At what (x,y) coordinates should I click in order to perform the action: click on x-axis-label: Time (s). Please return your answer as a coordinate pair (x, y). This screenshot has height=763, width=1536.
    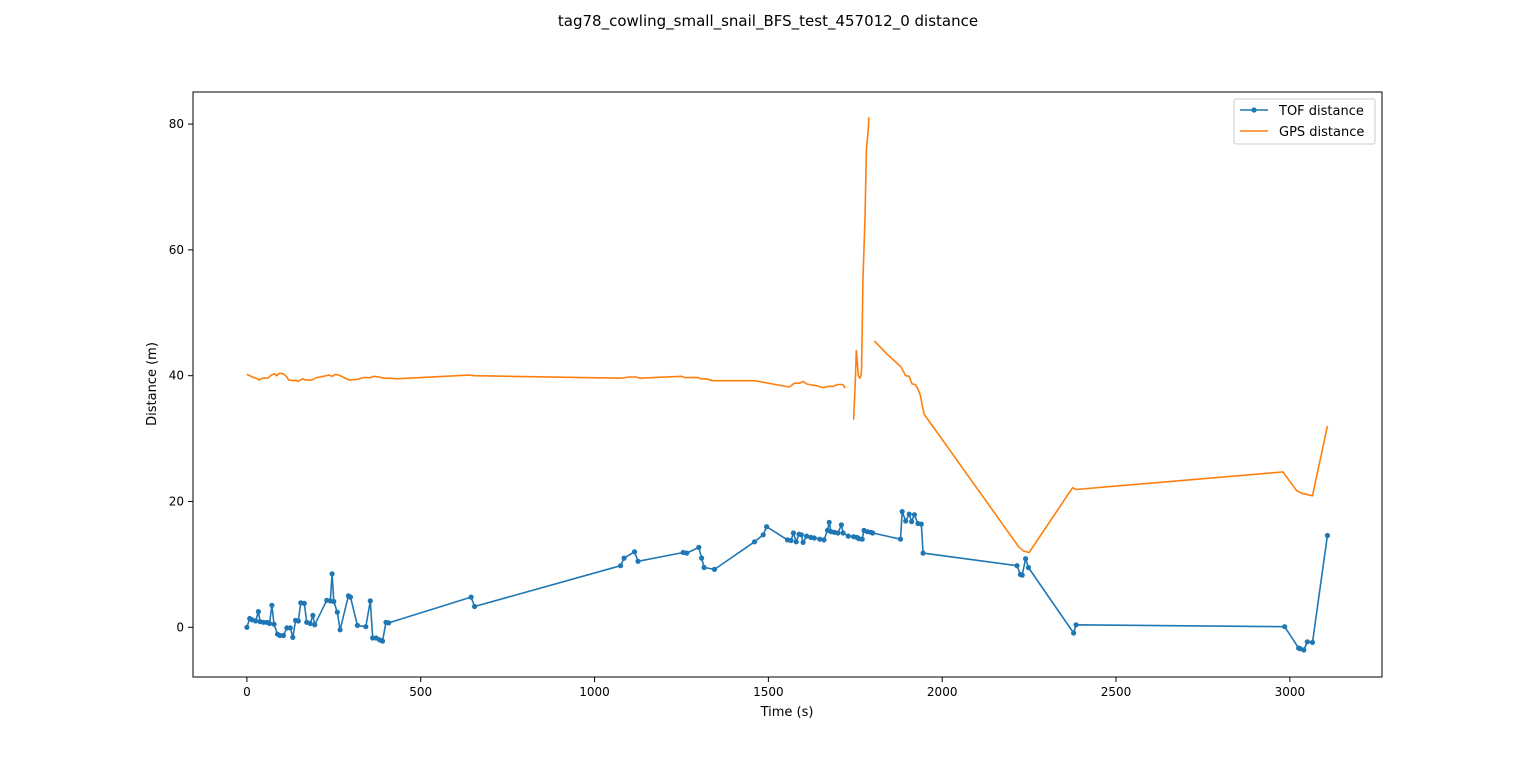
    Looking at the image, I should click on (787, 712).